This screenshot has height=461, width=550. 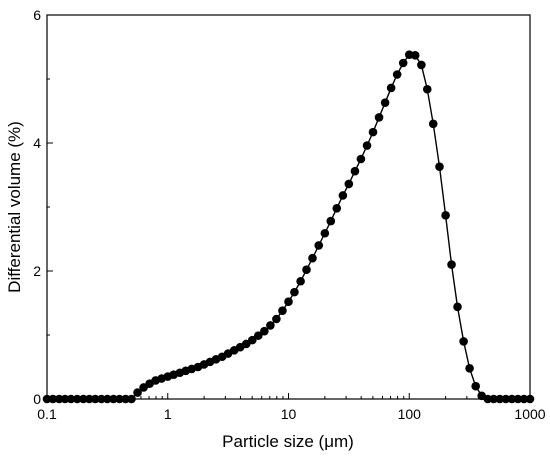 What do you see at coordinates (289, 414) in the screenshot?
I see `x-tick-label: 10` at bounding box center [289, 414].